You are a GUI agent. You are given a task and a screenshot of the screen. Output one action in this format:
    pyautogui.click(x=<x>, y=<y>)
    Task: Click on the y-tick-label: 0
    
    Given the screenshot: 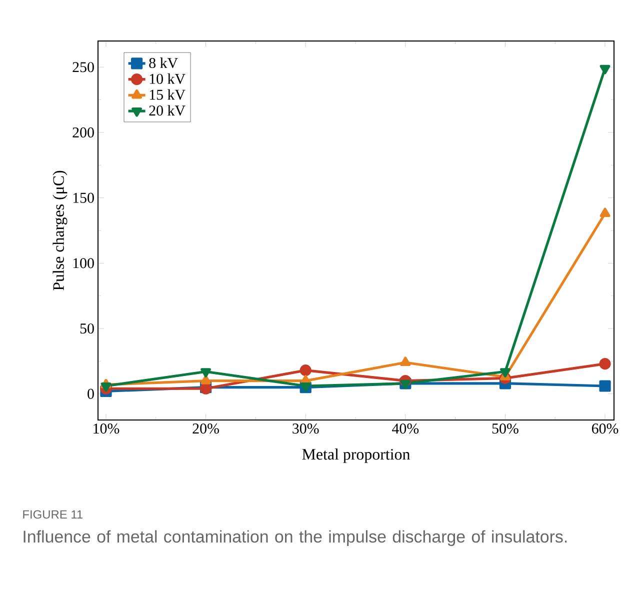 What is the action you would take?
    pyautogui.click(x=91, y=393)
    